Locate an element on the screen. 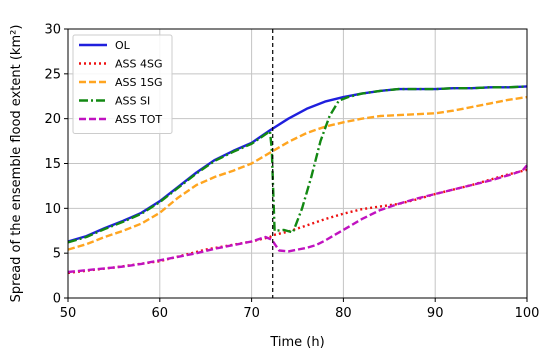  y-tick-label: 15 is located at coordinates (52, 164).